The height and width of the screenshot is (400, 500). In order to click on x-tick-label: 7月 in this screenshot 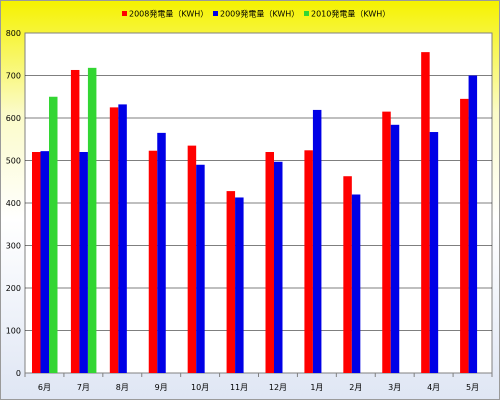, I will do `click(83, 387)`.